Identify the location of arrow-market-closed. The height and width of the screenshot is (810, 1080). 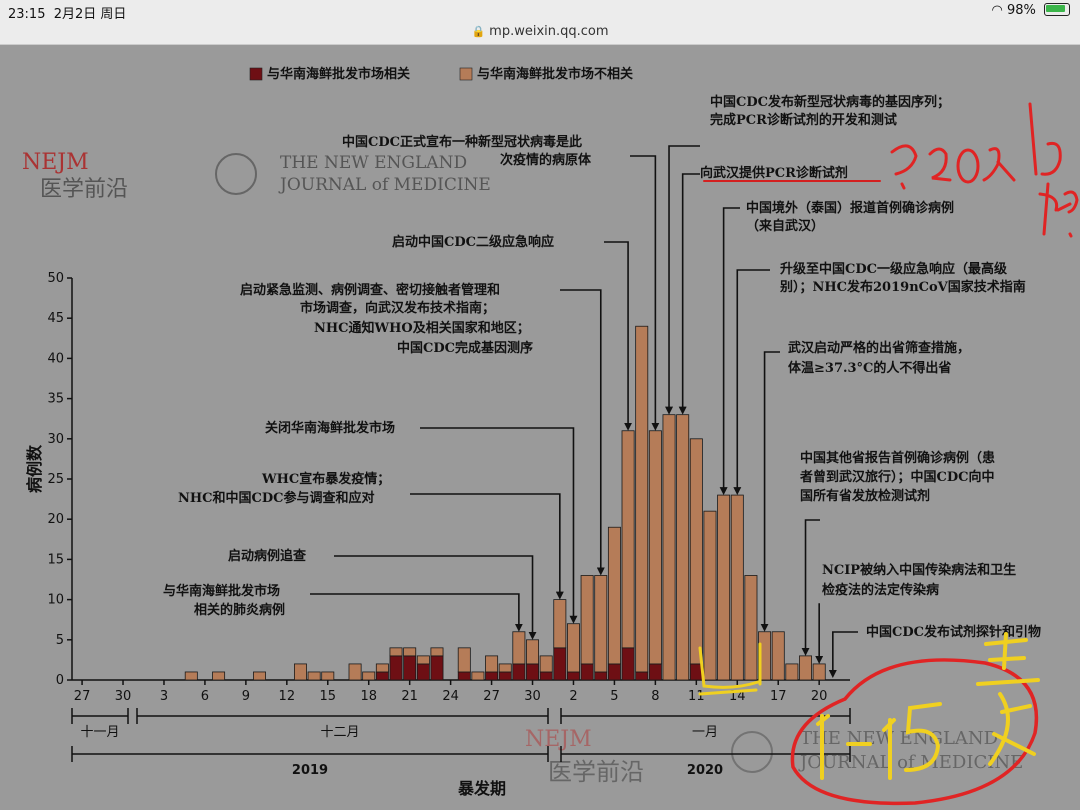
(499, 525).